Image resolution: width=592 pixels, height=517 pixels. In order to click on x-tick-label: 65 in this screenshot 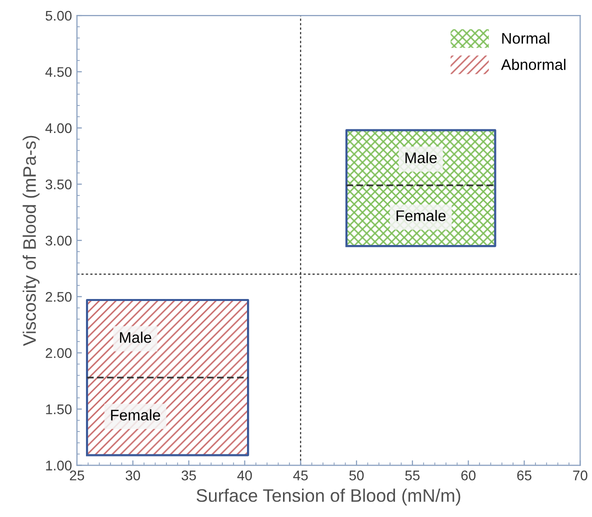, I will do `click(524, 475)`.